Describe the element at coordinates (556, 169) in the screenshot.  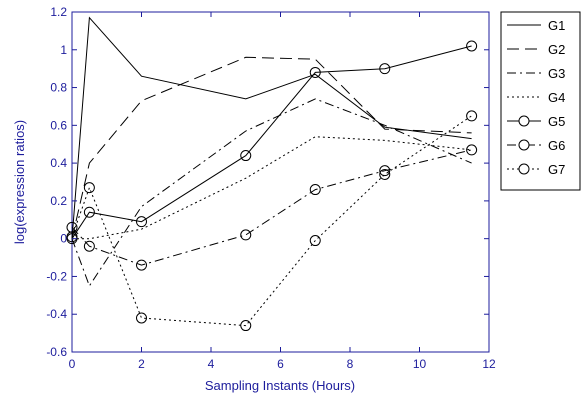
I see `legend-label-g7: G7` at that location.